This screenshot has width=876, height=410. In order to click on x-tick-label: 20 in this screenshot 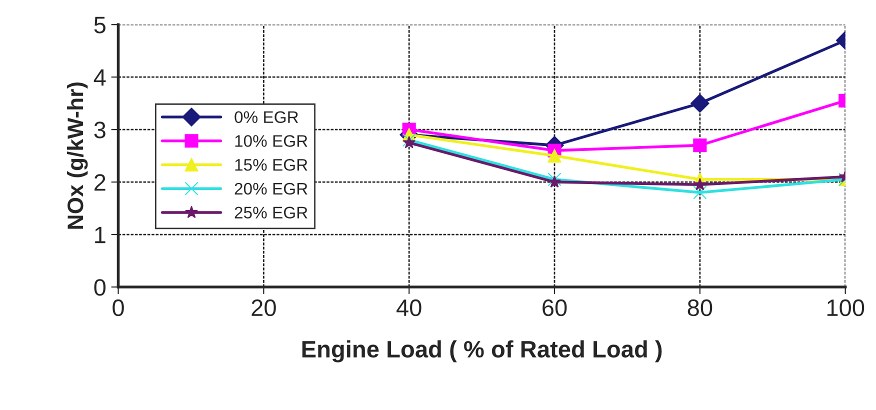, I will do `click(264, 307)`.